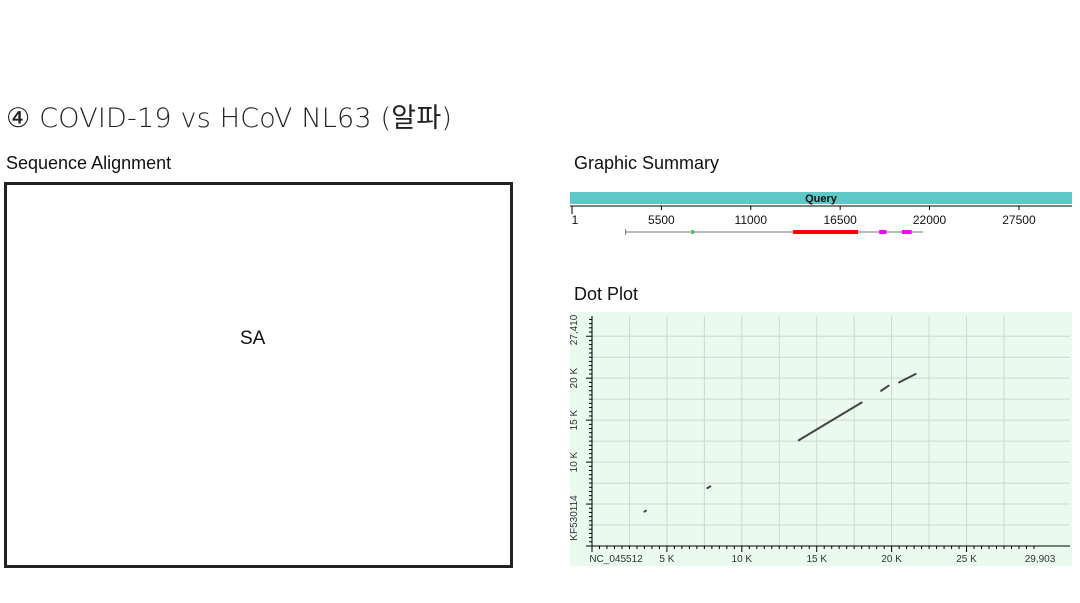  What do you see at coordinates (661, 220) in the screenshot?
I see `query-tick-label: 5500` at bounding box center [661, 220].